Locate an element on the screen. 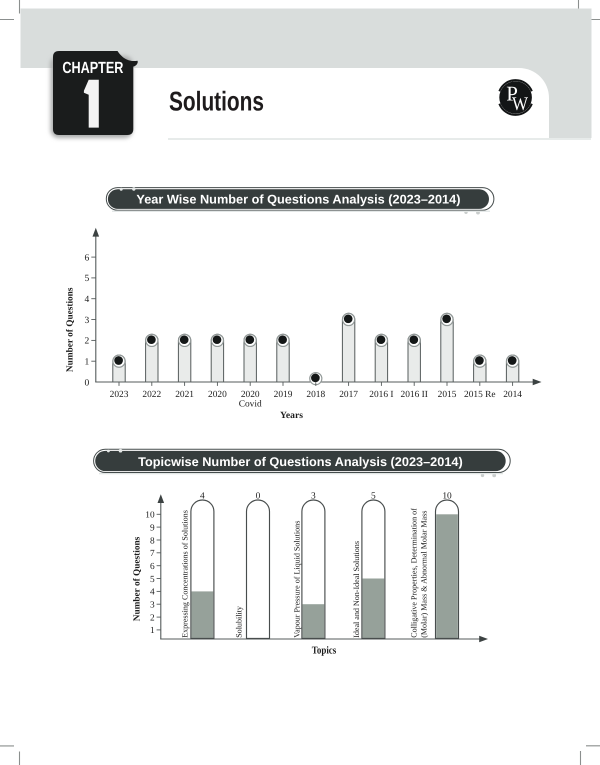 This screenshot has width=600, height=765. svg-text: 2016 I is located at coordinates (381, 395).